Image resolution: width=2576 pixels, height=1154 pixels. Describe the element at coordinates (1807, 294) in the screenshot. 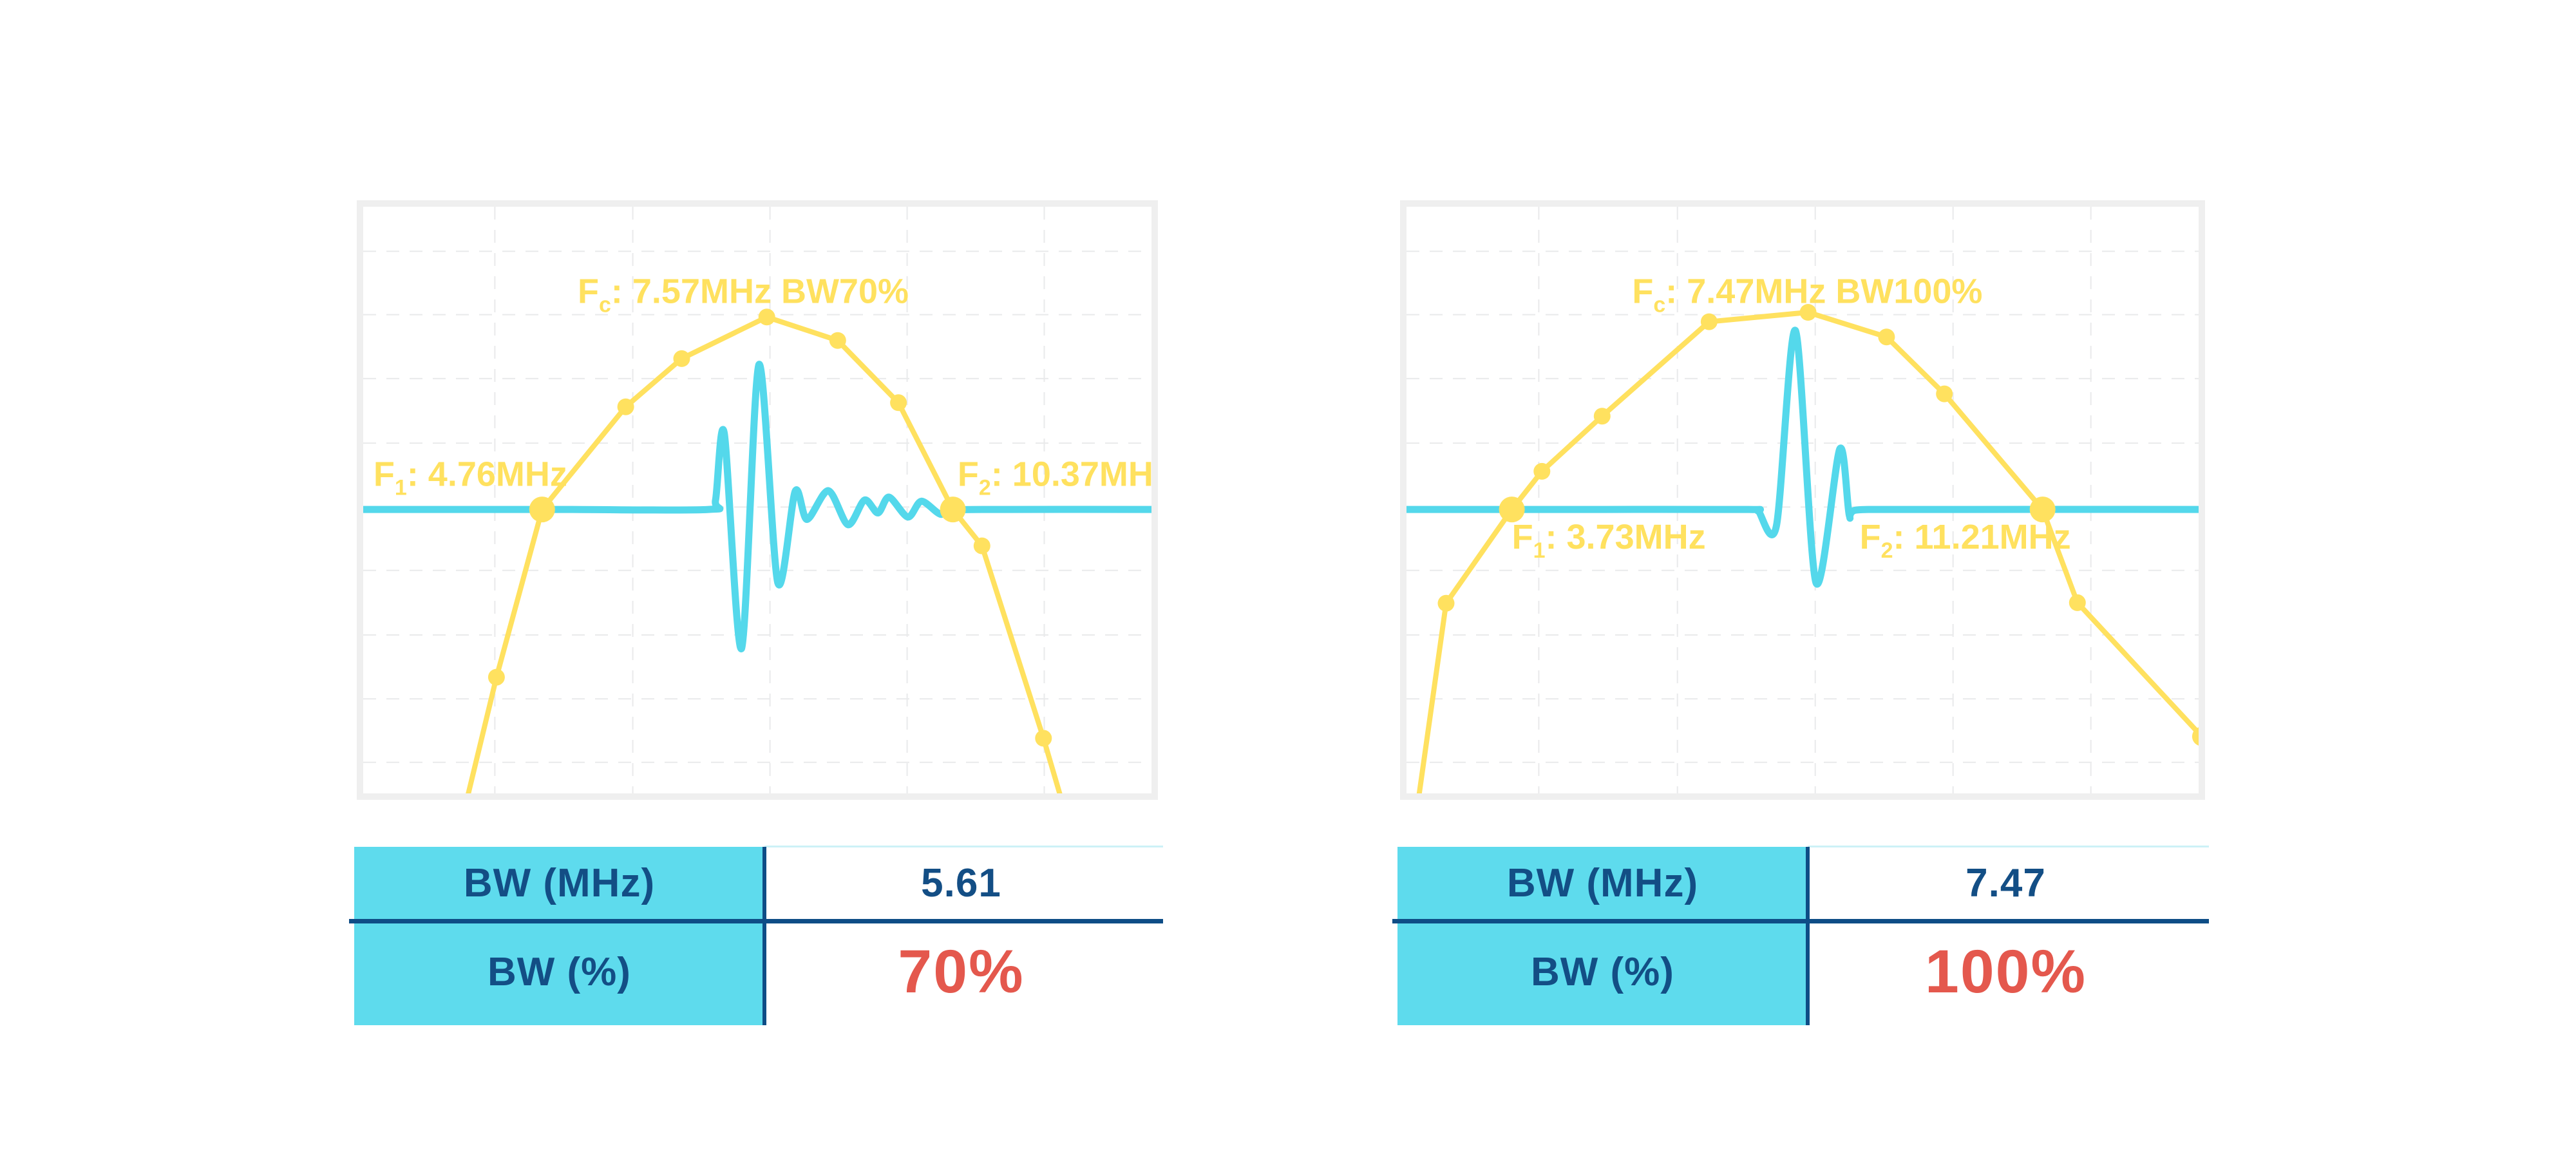

I see `fc-annotation: Fc: 7.47MHz BW100%` at that location.